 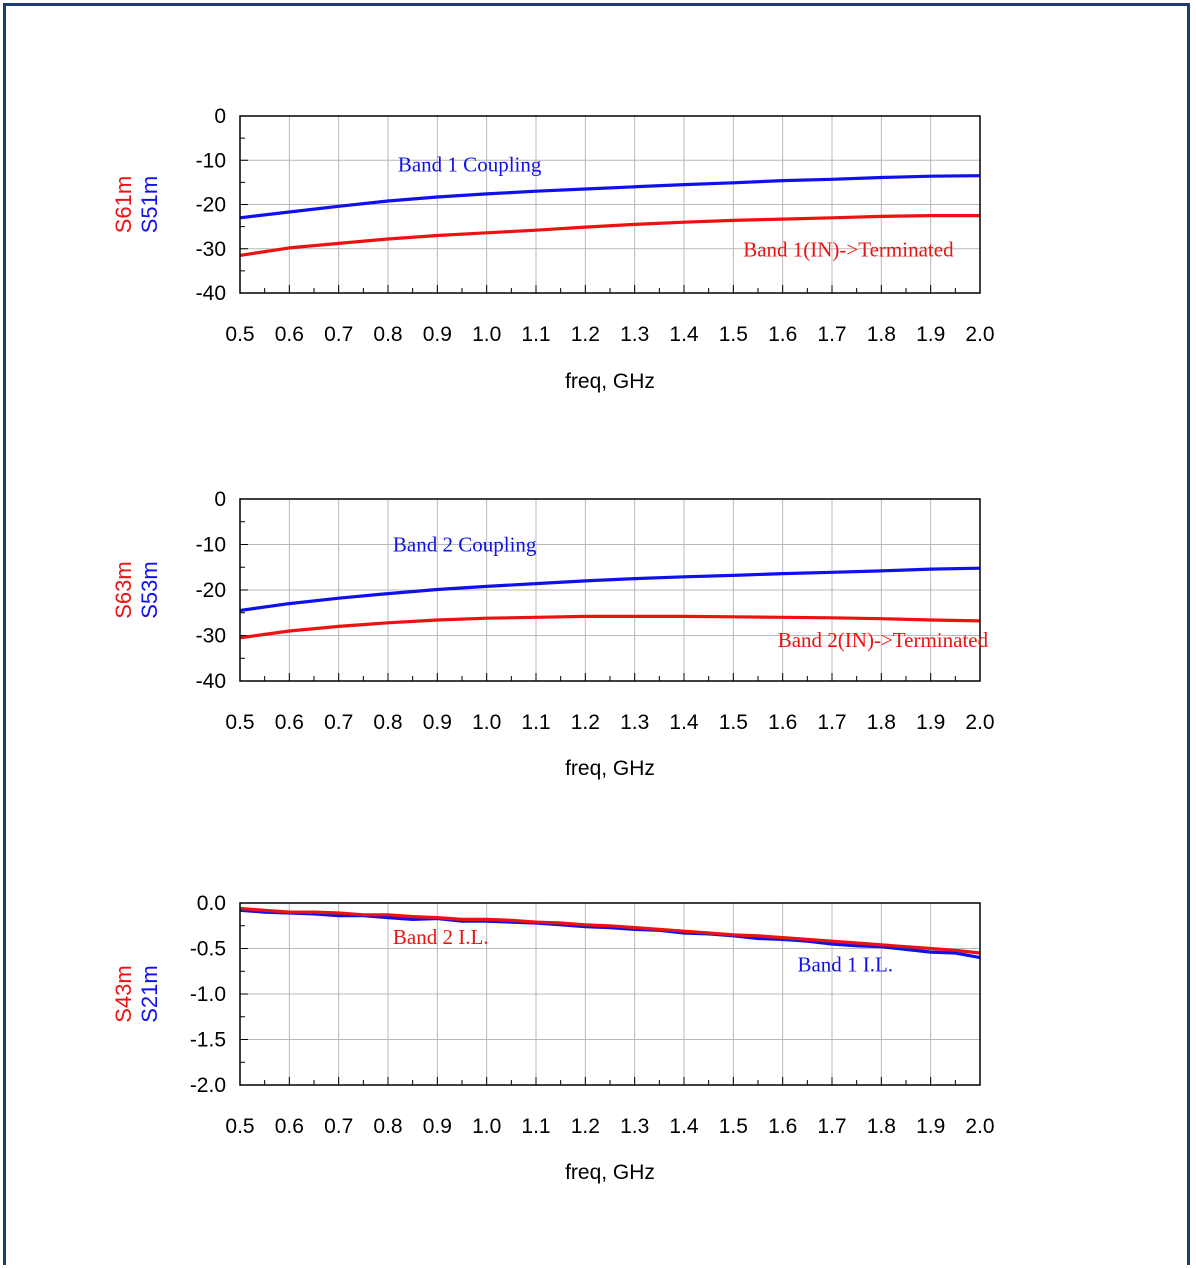 I want to click on y-axis-label: S63m, so click(x=123, y=589).